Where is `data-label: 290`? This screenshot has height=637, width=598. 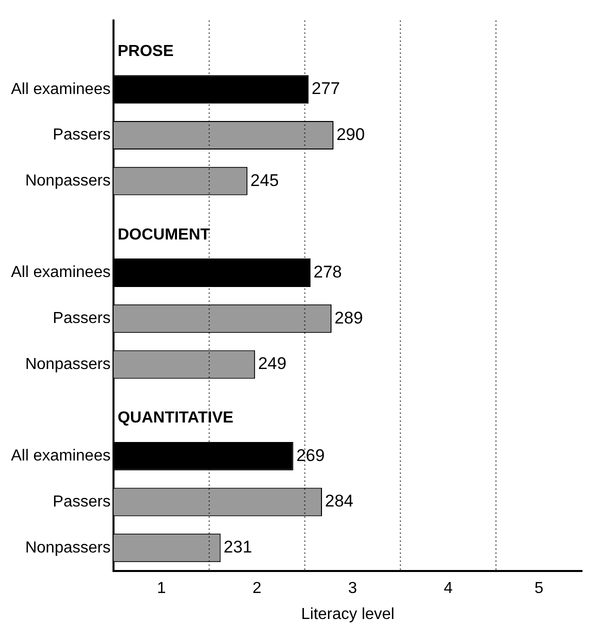 data-label: 290 is located at coordinates (350, 134).